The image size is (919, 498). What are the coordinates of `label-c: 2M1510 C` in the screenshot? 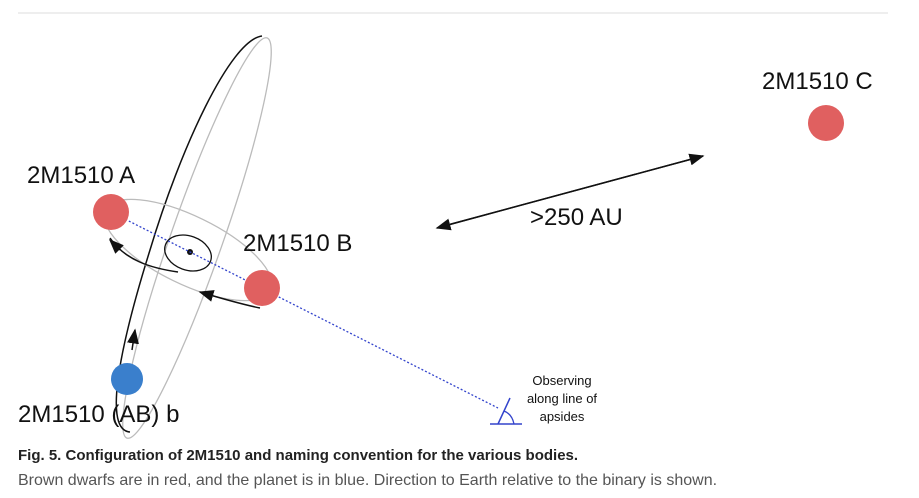 It's located at (817, 81).